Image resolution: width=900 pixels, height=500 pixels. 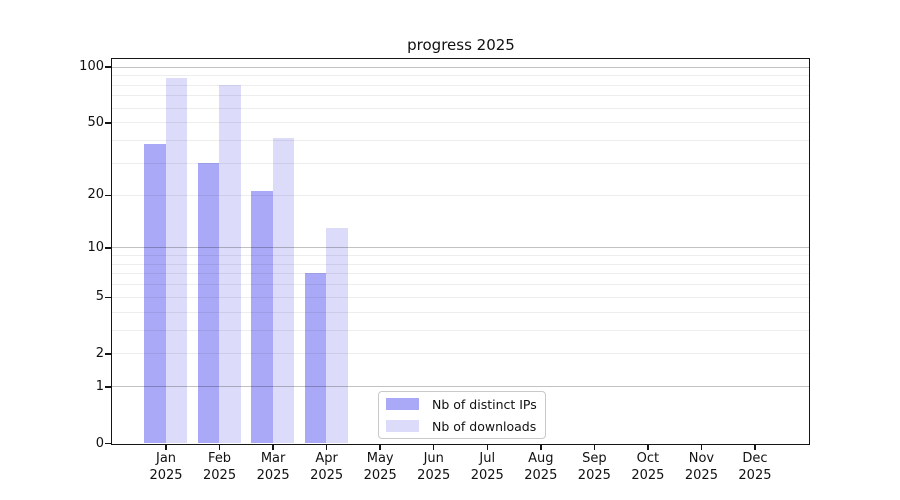 What do you see at coordinates (176, 260) in the screenshot?
I see `bar-downloads-jan` at bounding box center [176, 260].